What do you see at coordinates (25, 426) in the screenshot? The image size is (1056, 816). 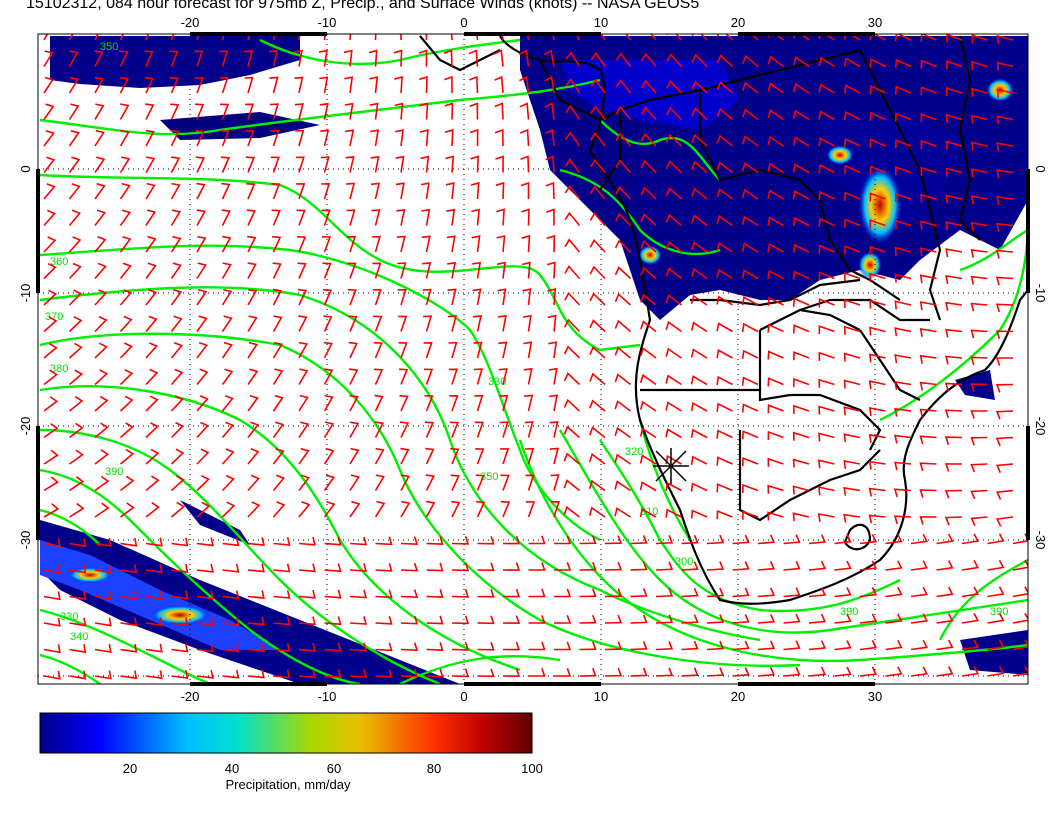 I see `lat-label: -20` at bounding box center [25, 426].